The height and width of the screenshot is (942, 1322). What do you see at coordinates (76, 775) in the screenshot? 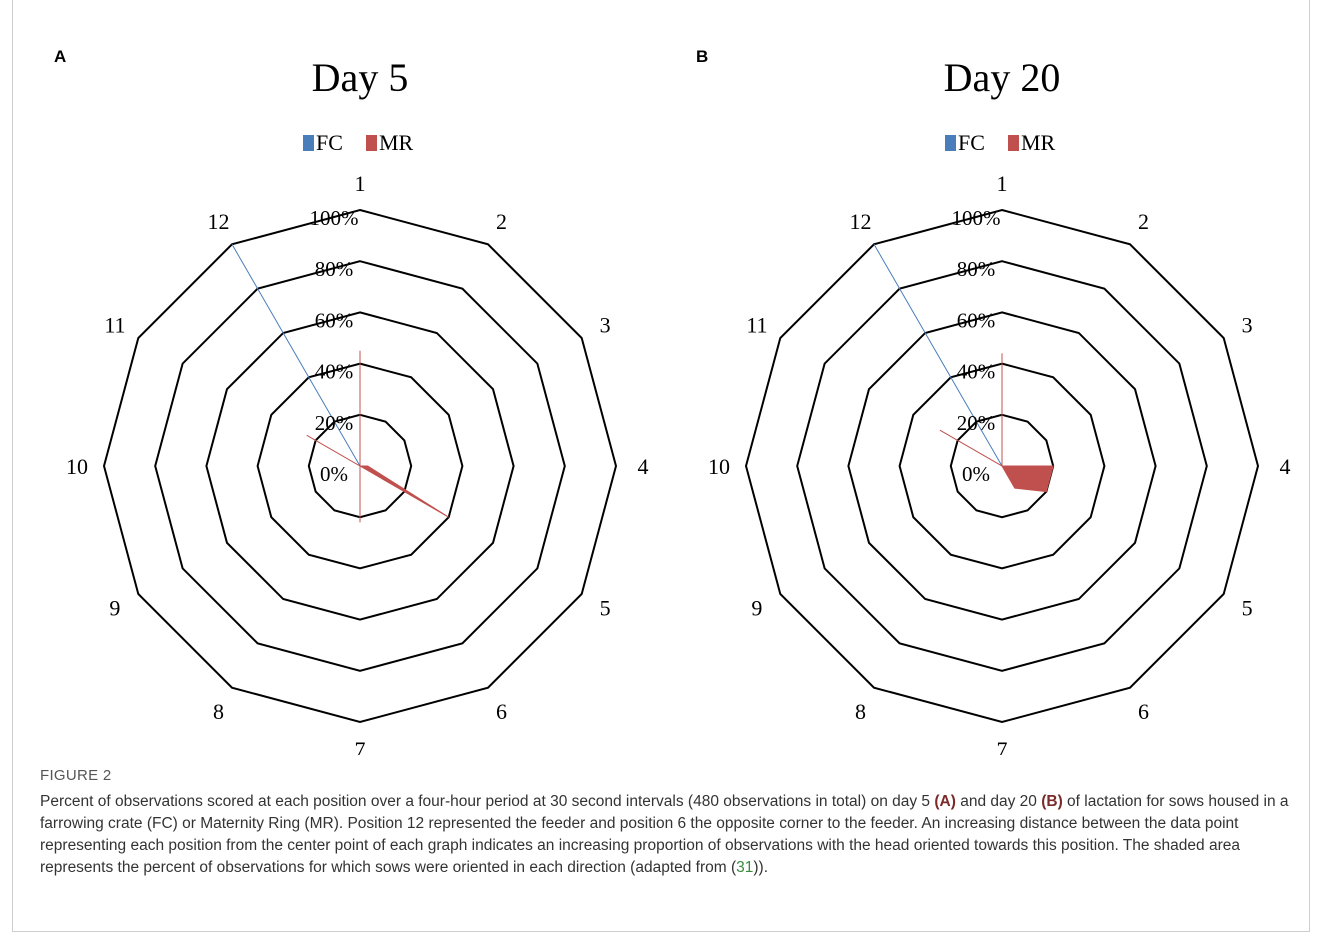
I see `caption-label: FIGURE 2` at bounding box center [76, 775].